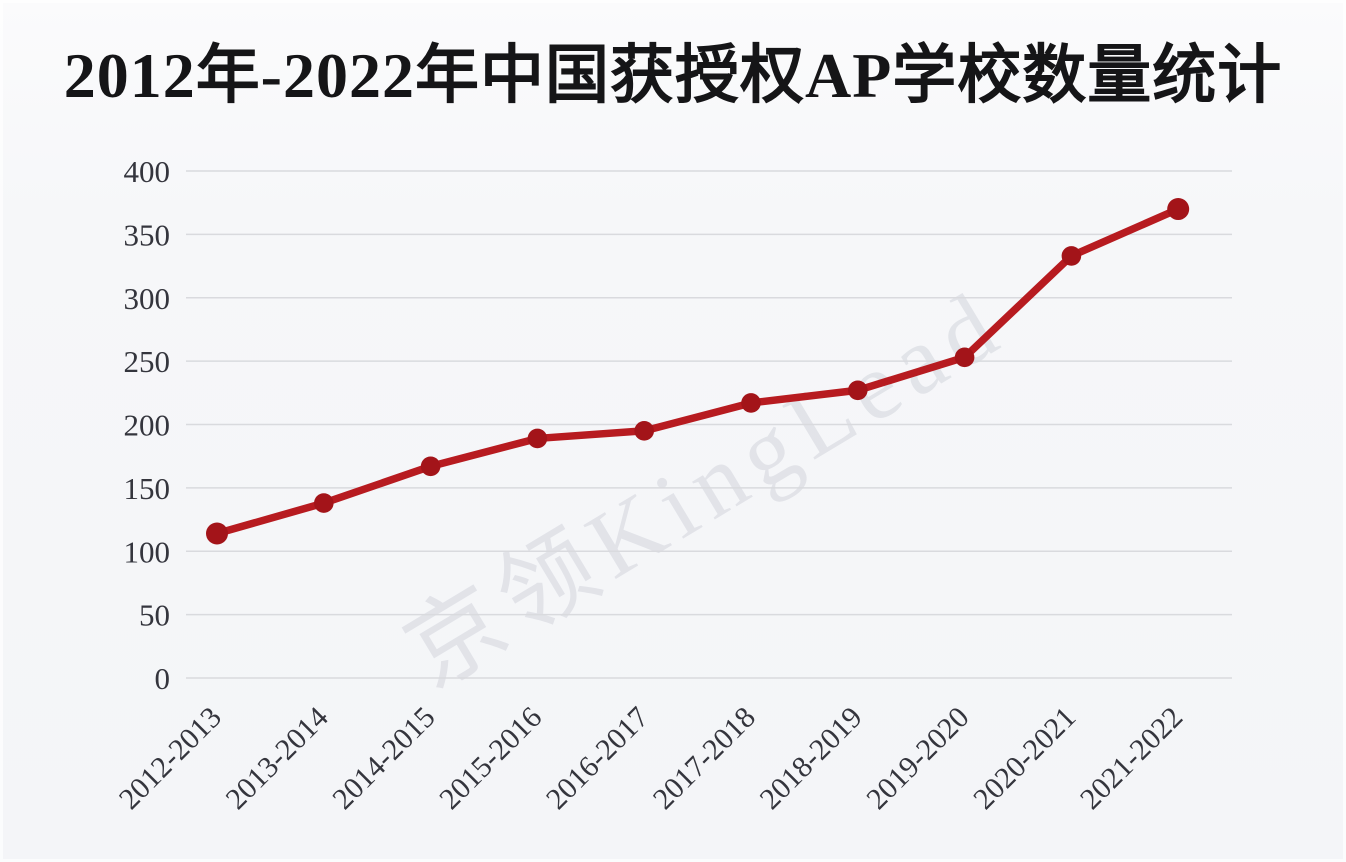 The height and width of the screenshot is (862, 1346). I want to click on x-tick-label: 2021-2022, so click(1131, 758).